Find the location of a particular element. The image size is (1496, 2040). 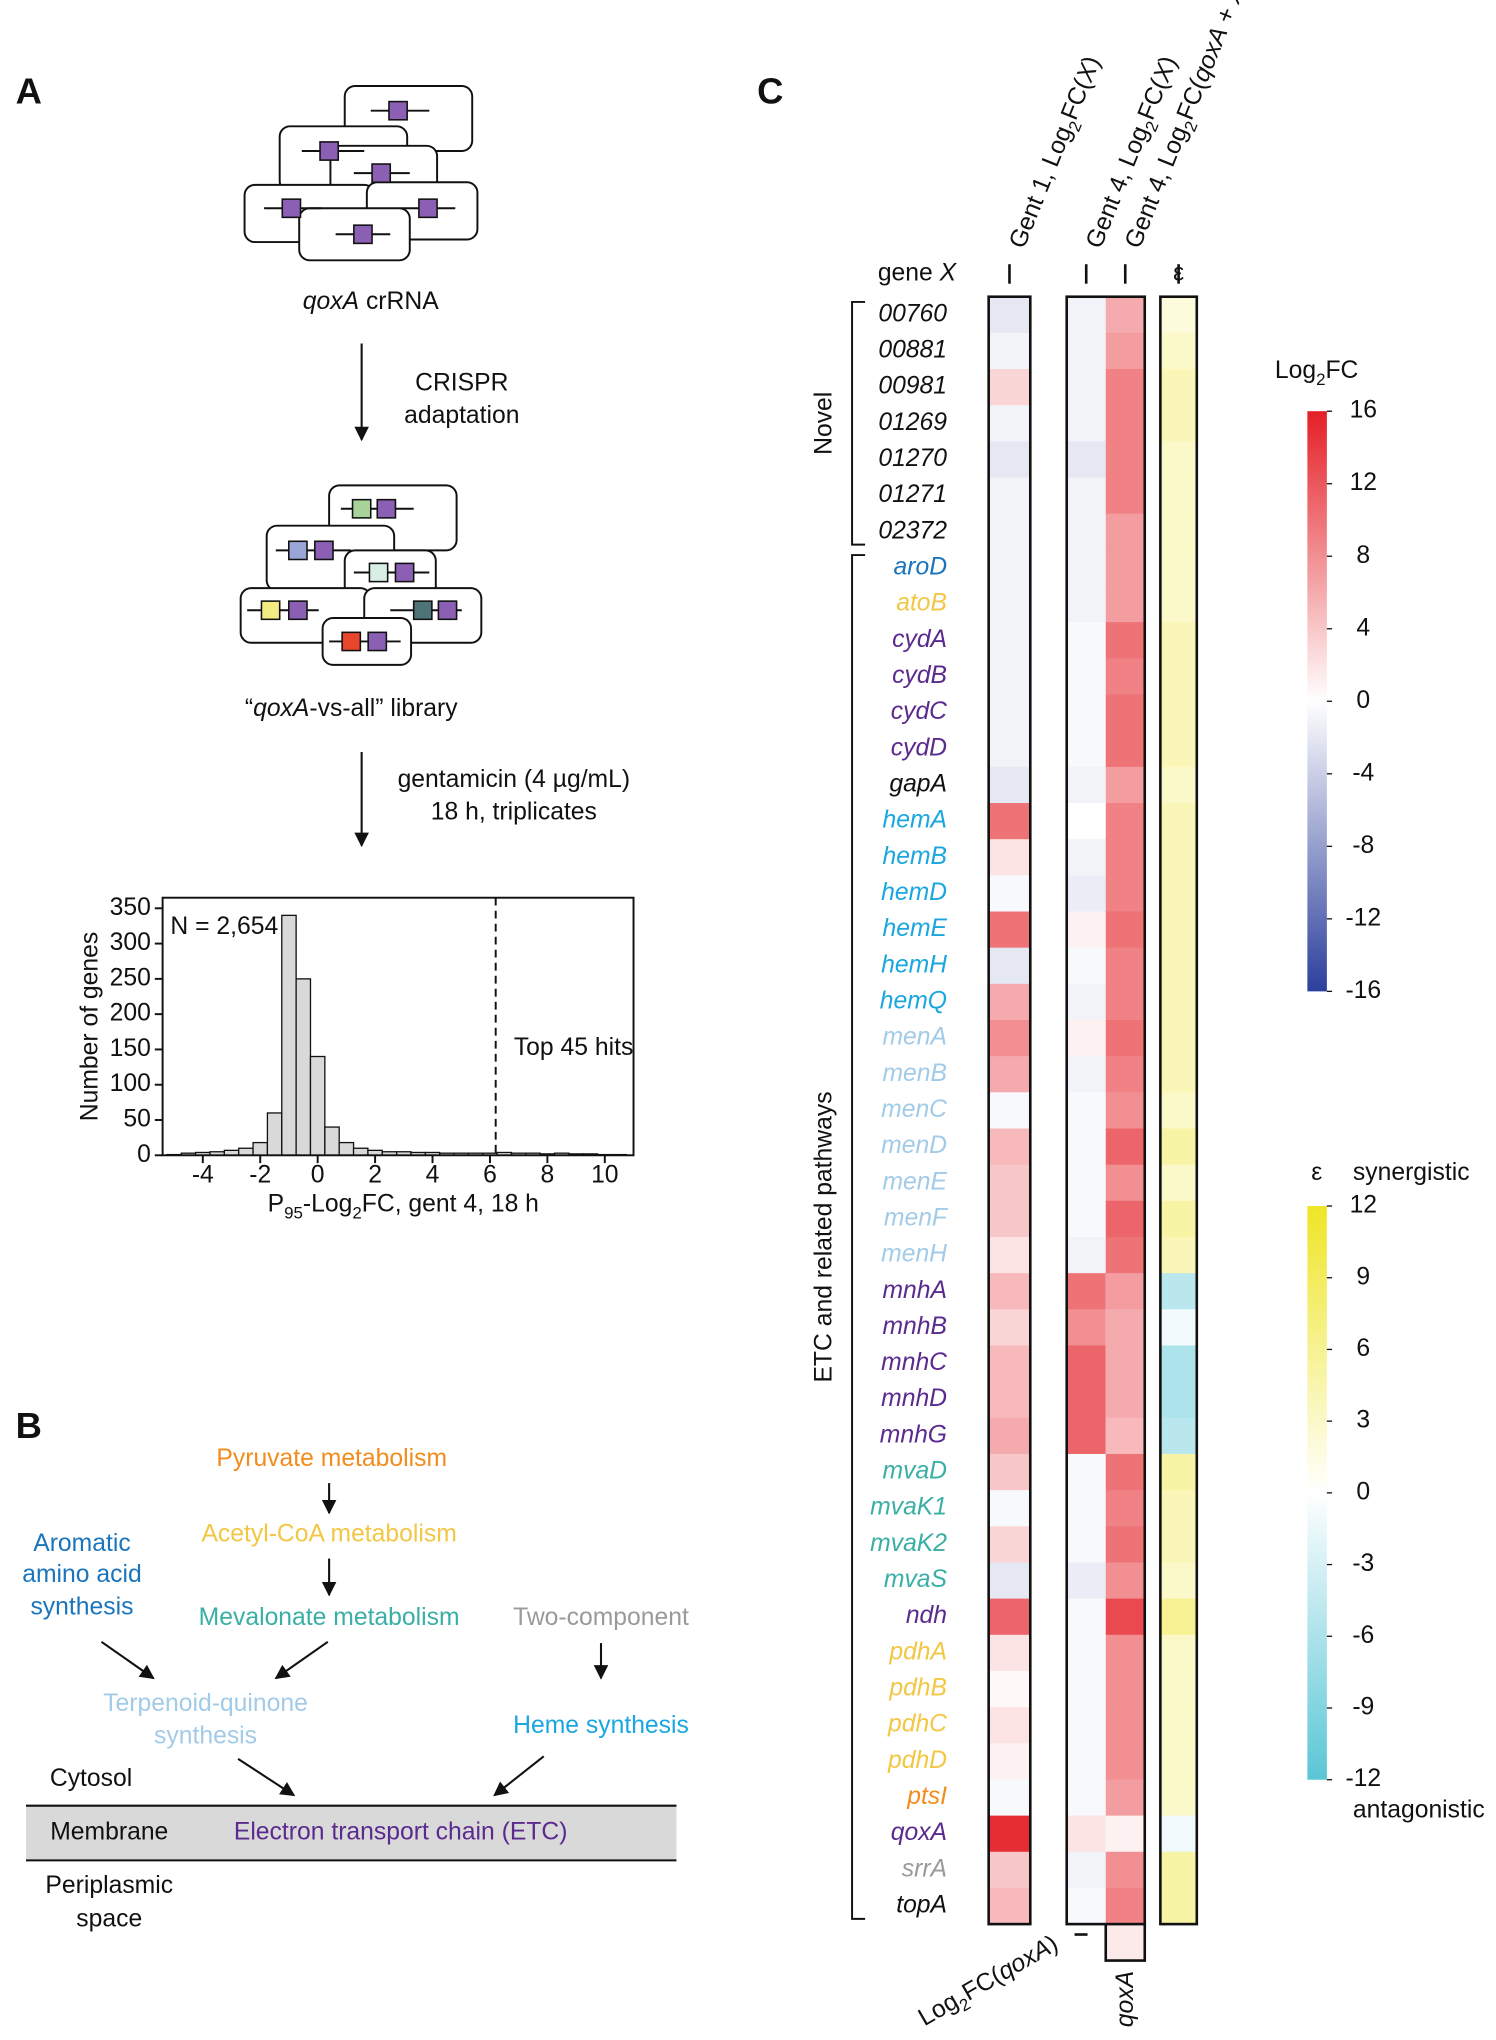

row-label: srrA is located at coordinates (924, 1868).